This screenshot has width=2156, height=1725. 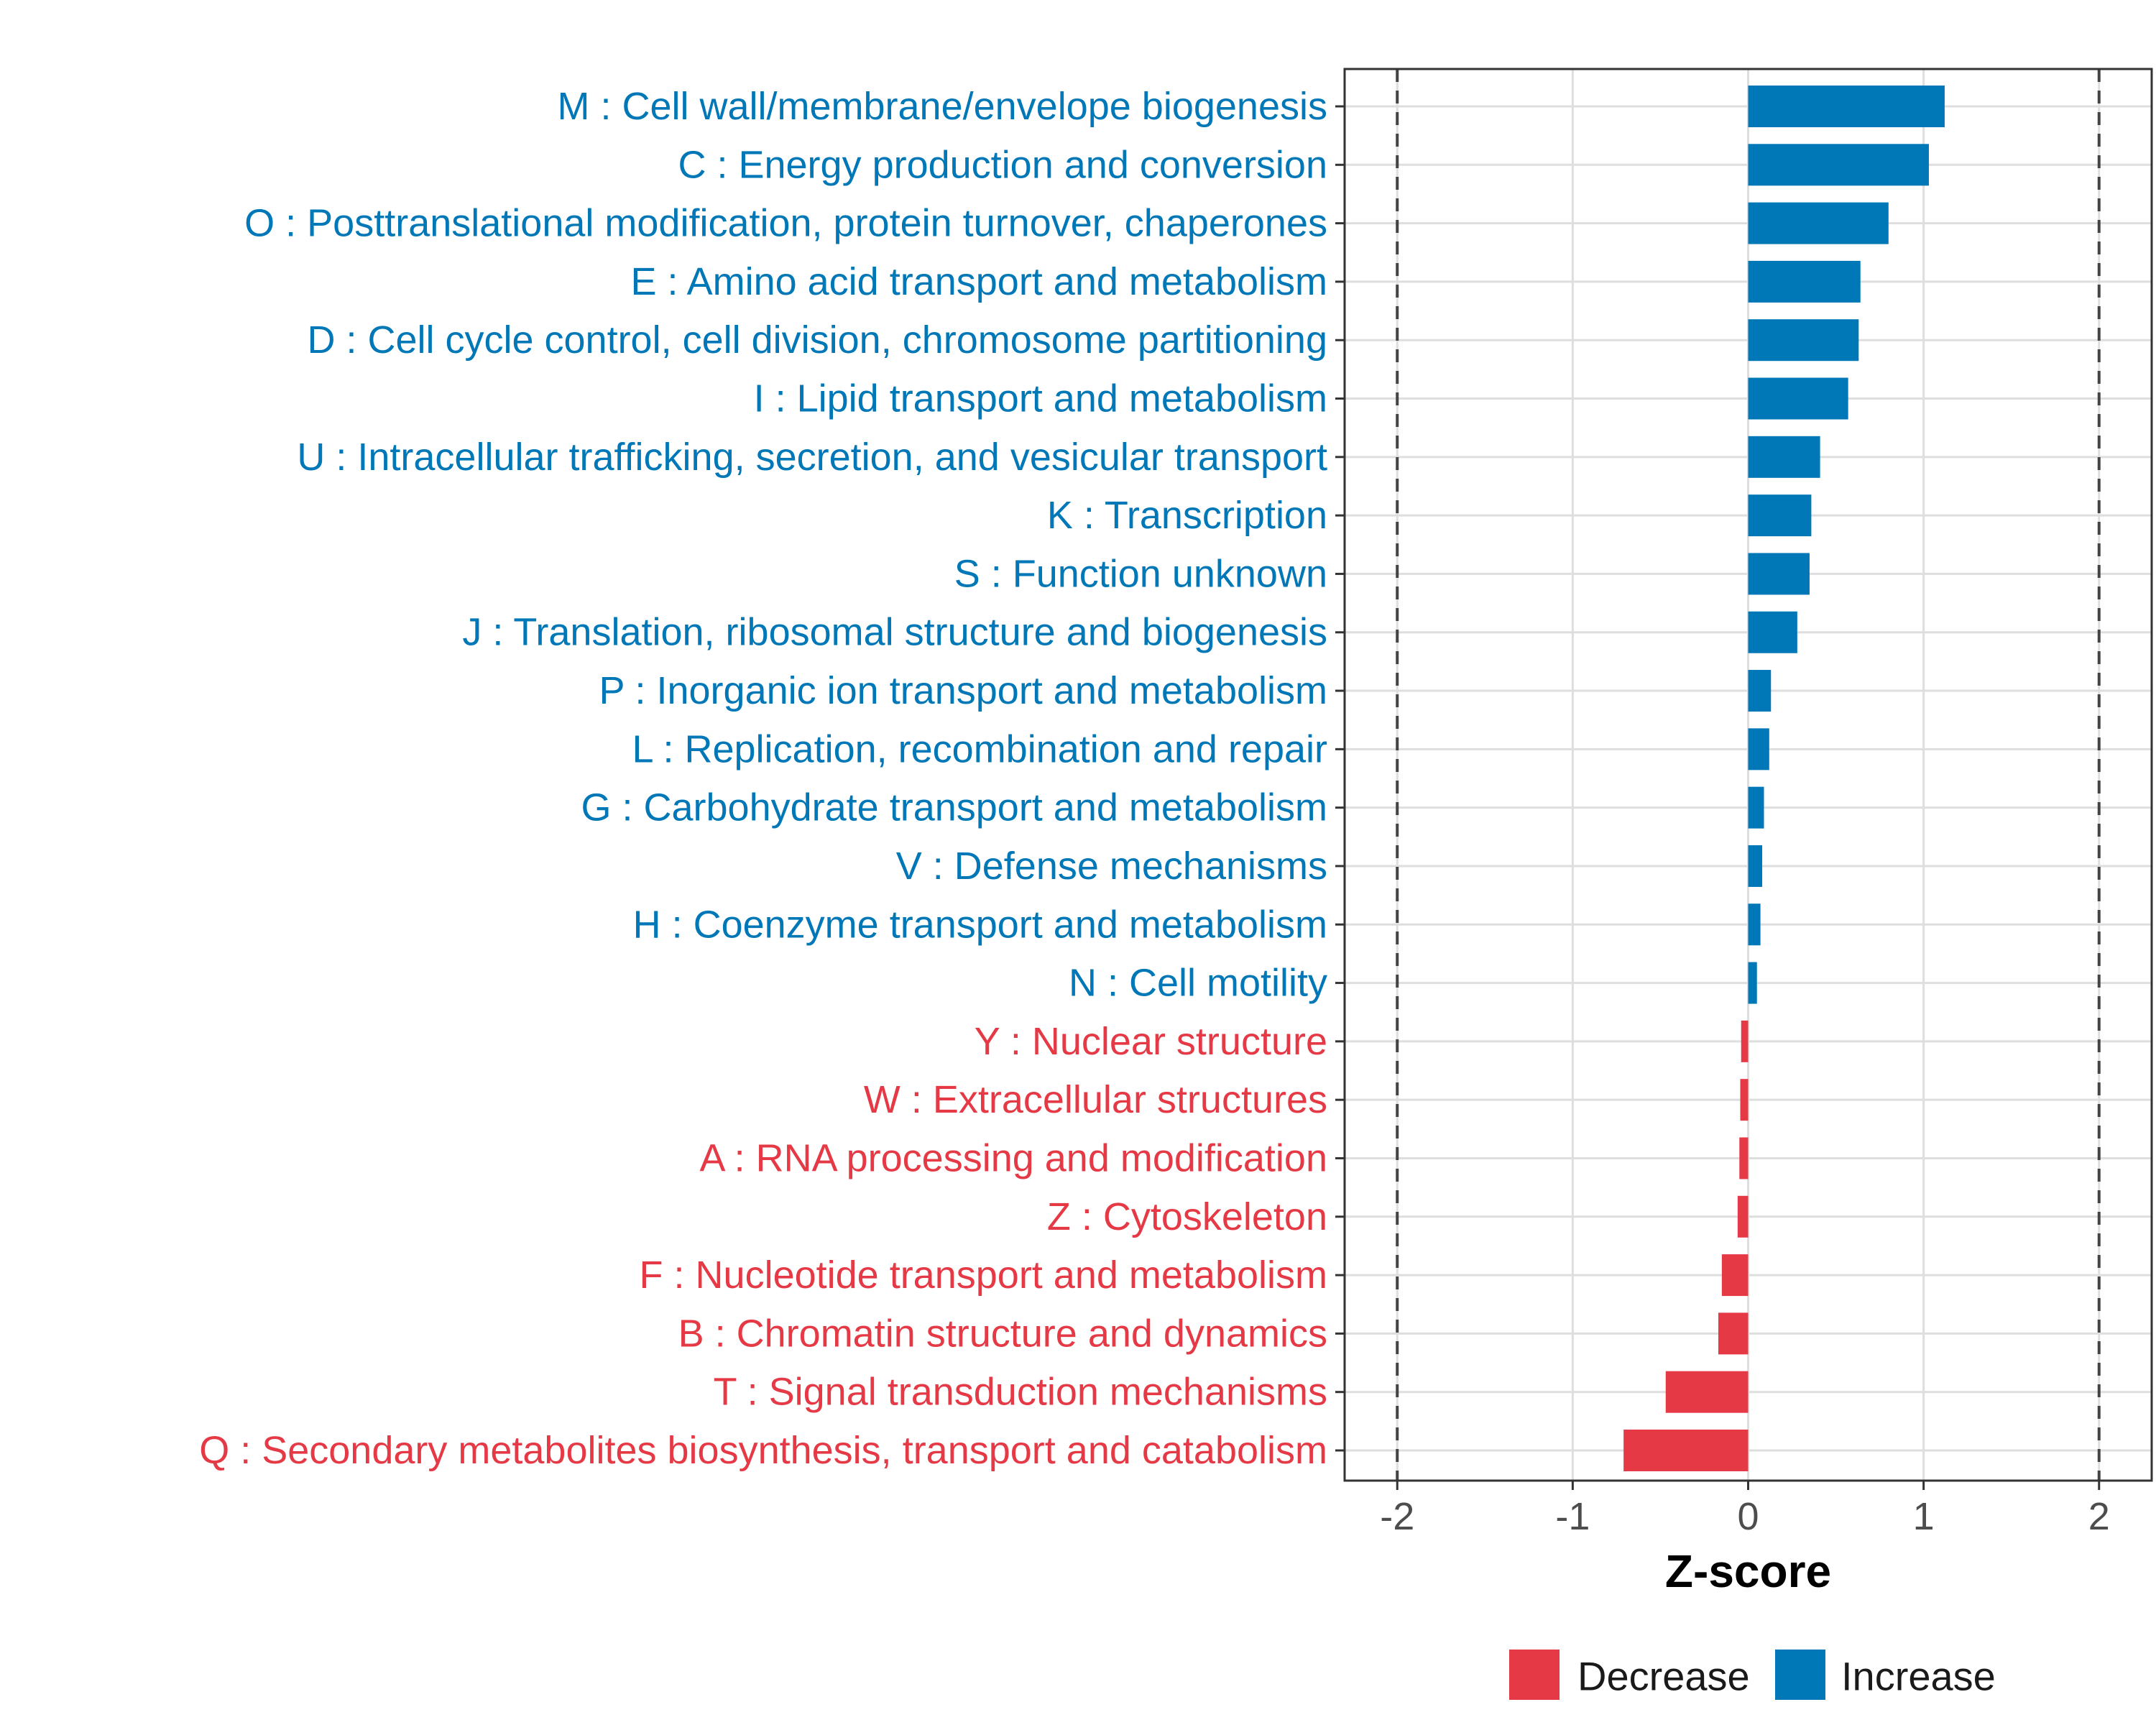 What do you see at coordinates (984, 1275) in the screenshot?
I see `category-label: F : Nucleotide transport and metabolism` at bounding box center [984, 1275].